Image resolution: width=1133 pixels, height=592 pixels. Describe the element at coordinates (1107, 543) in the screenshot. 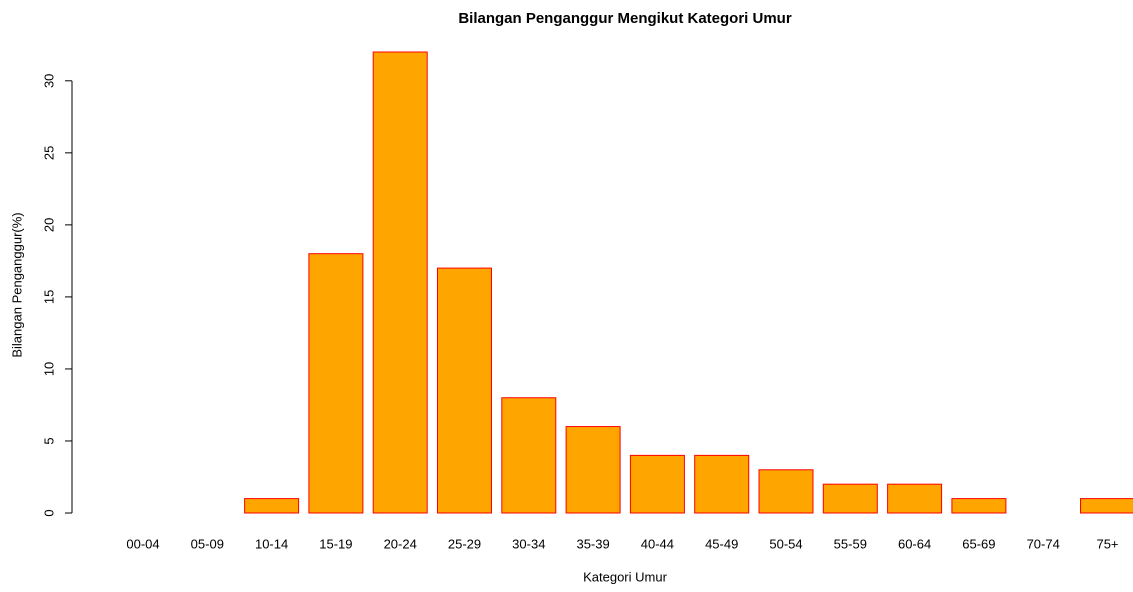

I see `x-tick-label: 75+` at that location.